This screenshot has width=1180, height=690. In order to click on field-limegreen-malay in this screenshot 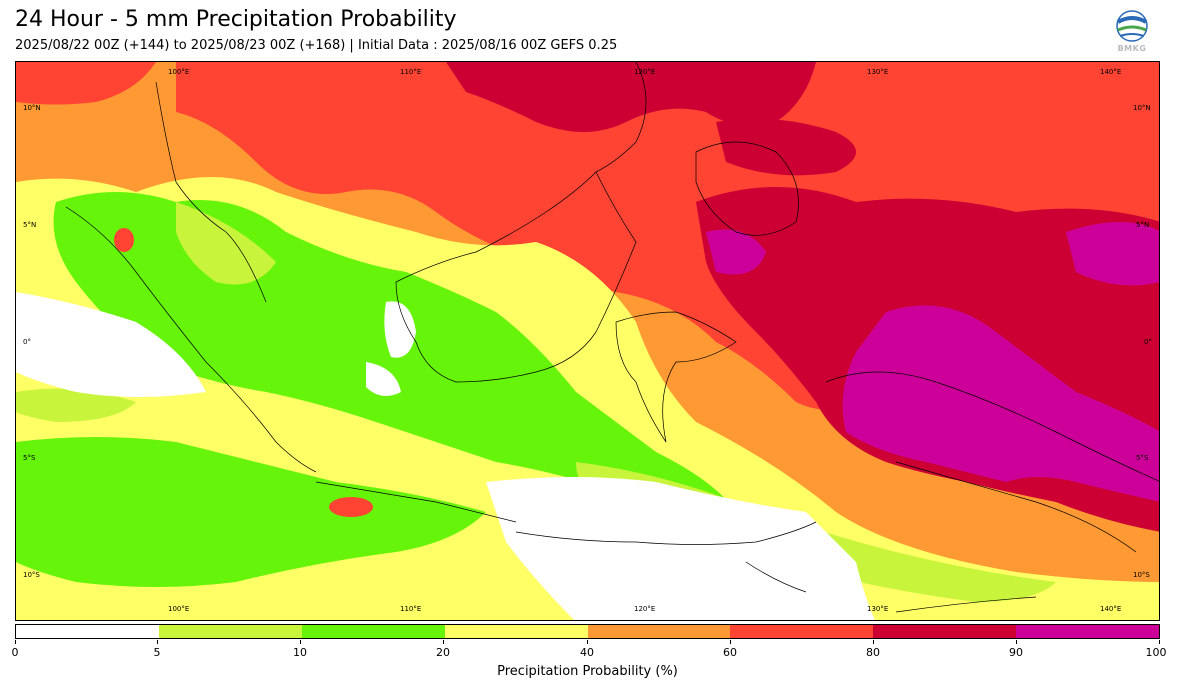, I will do `click(226, 243)`.